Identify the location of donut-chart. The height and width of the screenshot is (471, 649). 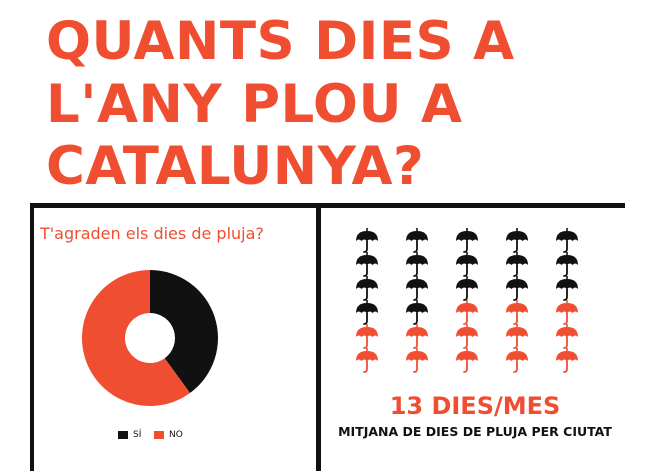
(149, 338).